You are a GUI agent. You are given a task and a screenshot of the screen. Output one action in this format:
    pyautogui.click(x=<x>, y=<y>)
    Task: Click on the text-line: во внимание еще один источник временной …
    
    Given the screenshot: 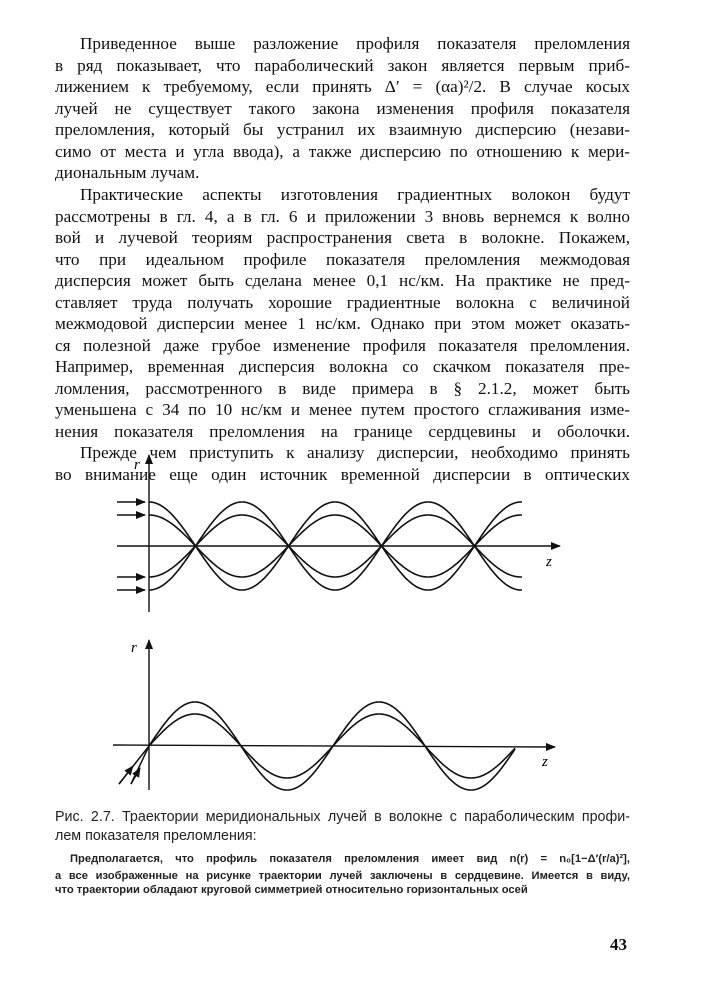 What is the action you would take?
    pyautogui.click(x=342, y=474)
    